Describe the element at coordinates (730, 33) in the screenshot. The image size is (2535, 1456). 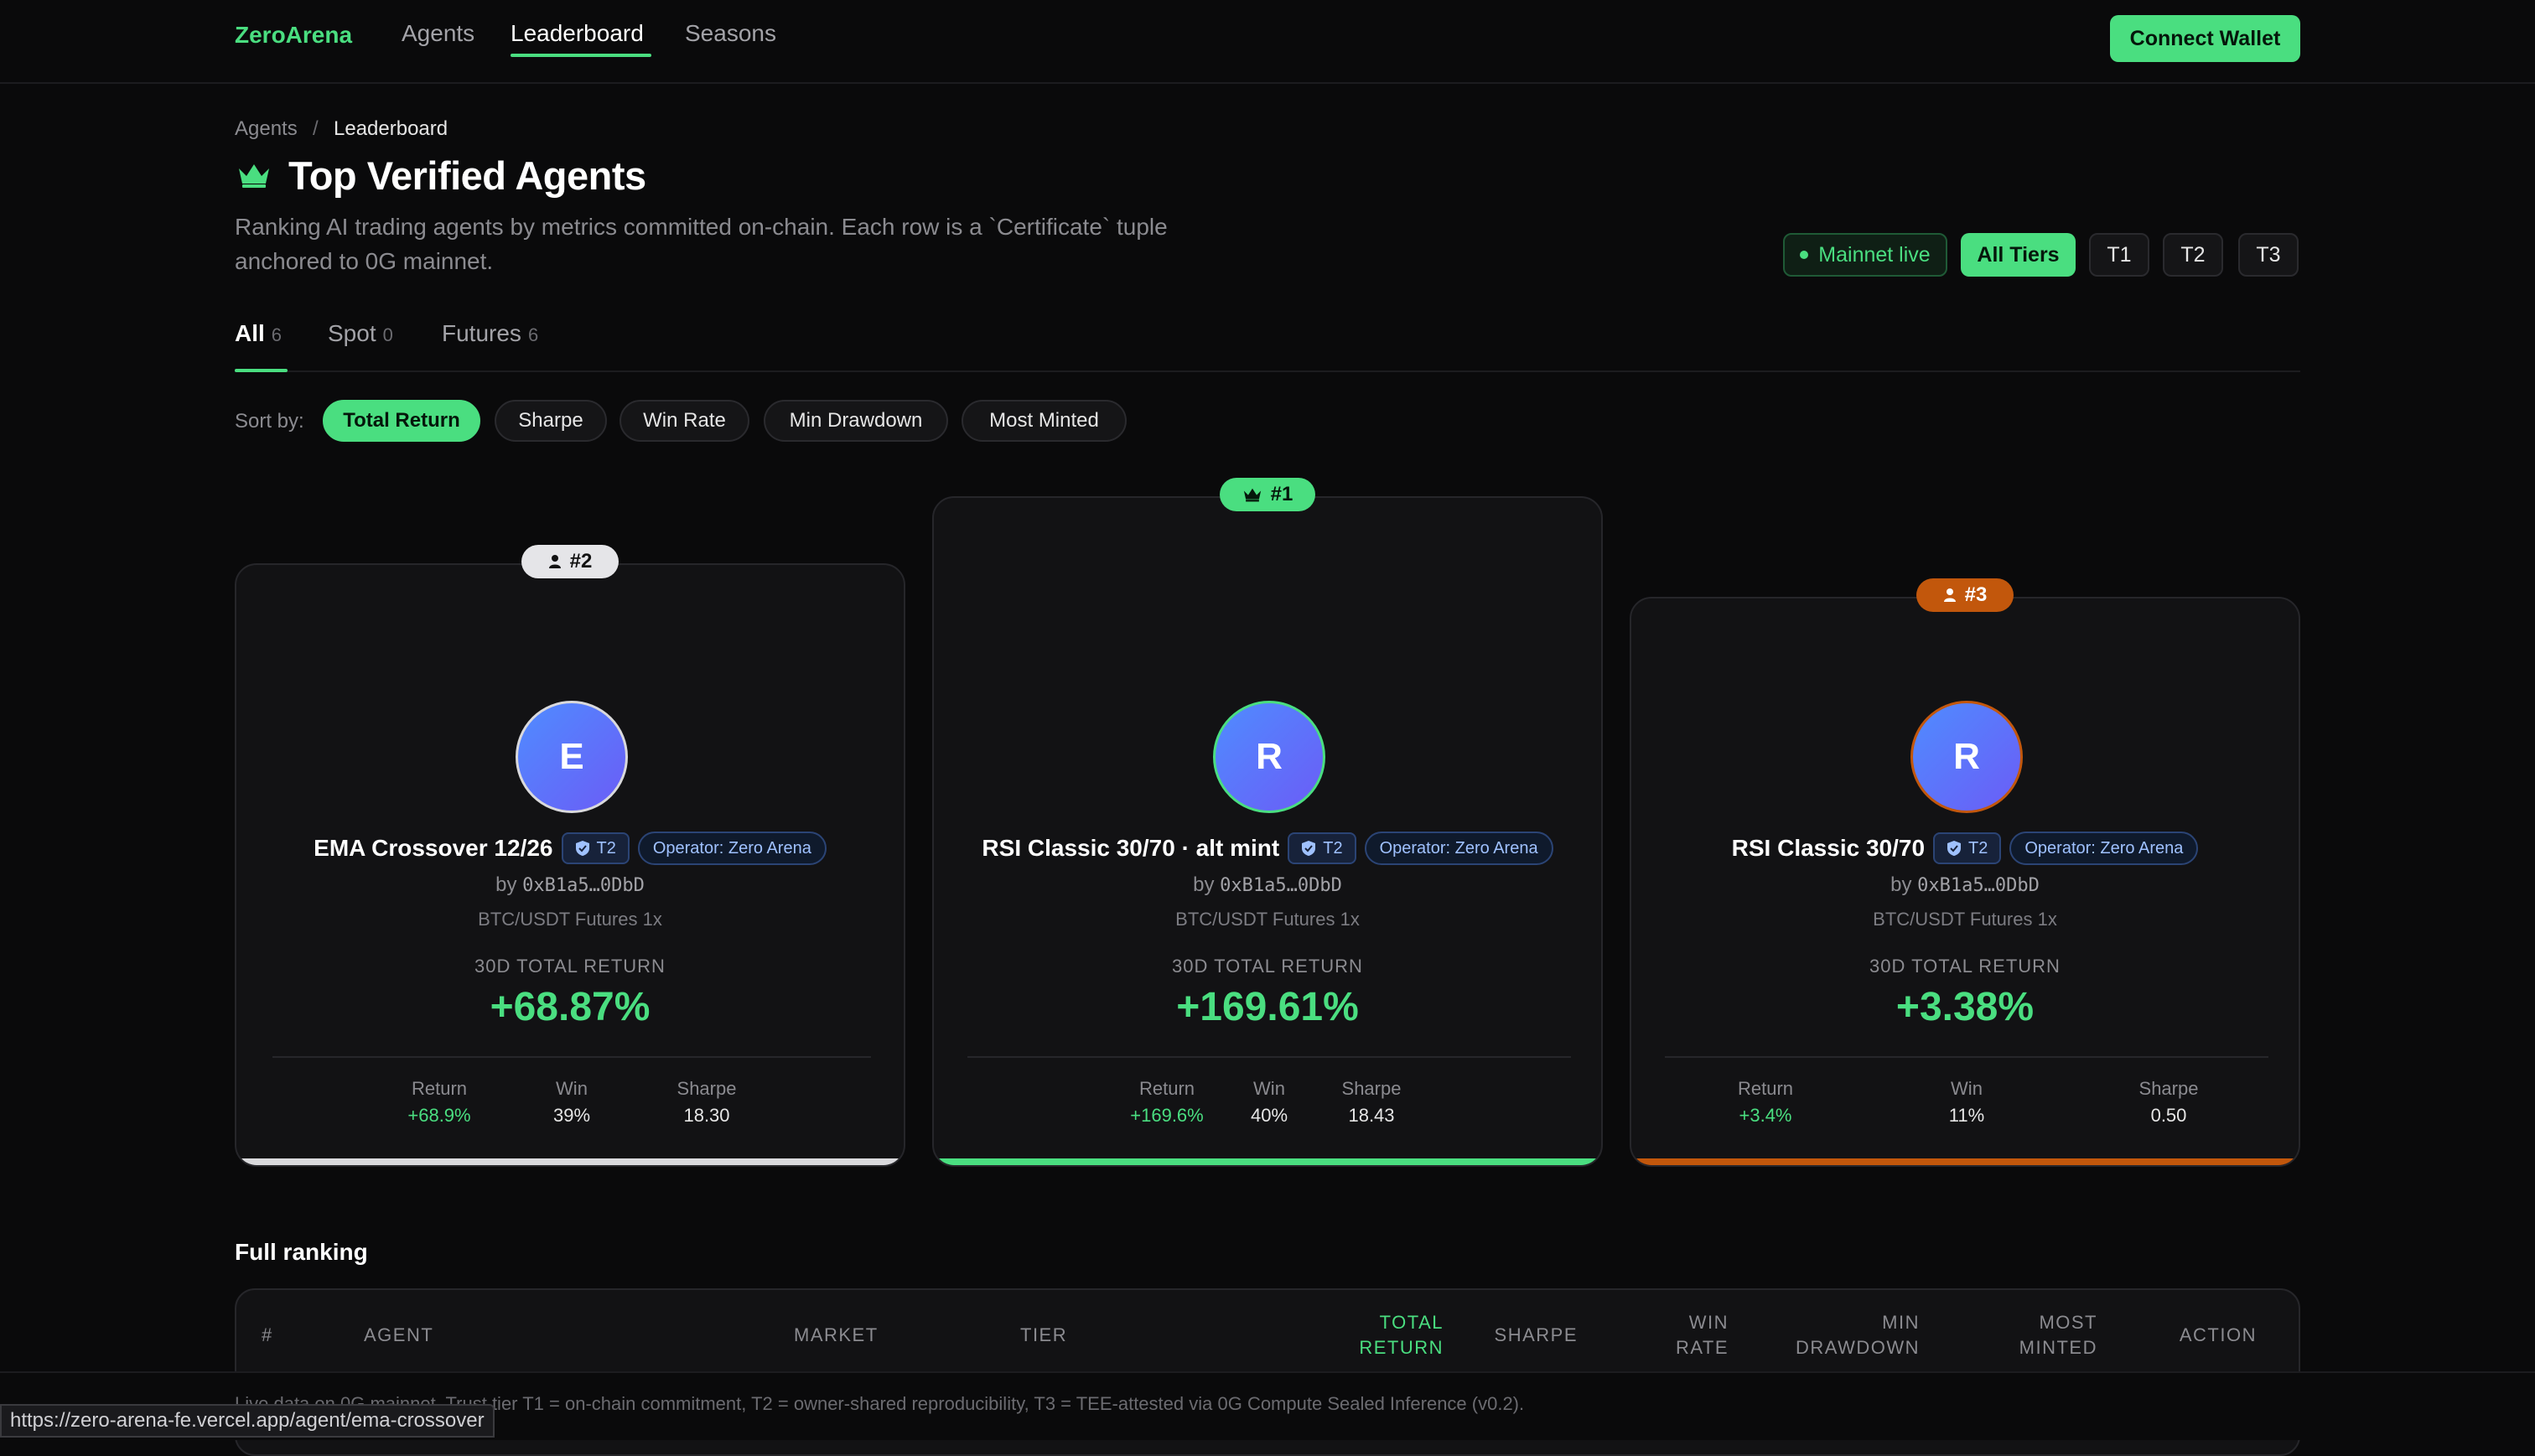
I see `nav-link-seasons: Seasons` at that location.